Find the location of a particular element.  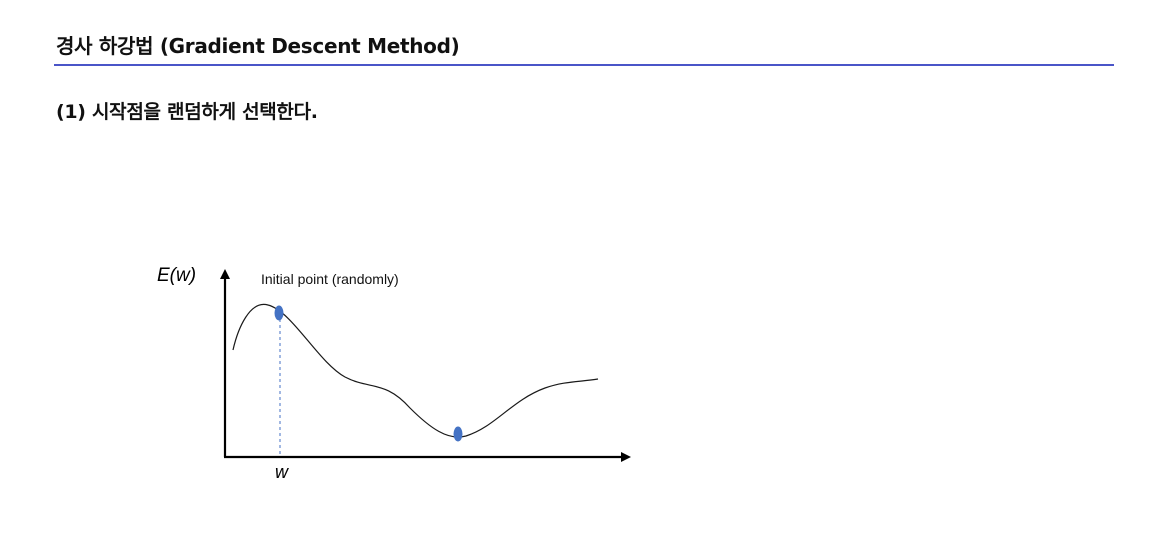

initial-point-annotation: Initial point (randomly) is located at coordinates (330, 279).